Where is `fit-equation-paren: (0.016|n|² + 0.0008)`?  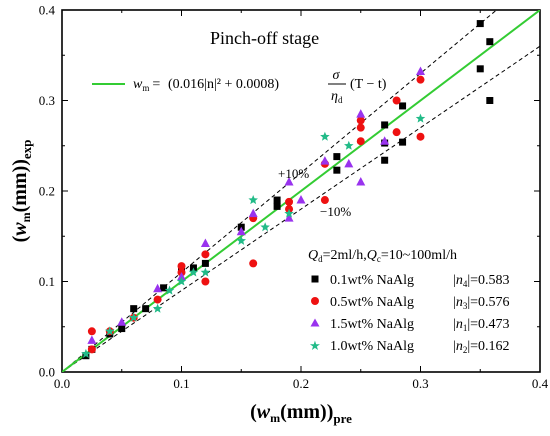 fit-equation-paren: (0.016|n|² + 0.0008) is located at coordinates (223, 84).